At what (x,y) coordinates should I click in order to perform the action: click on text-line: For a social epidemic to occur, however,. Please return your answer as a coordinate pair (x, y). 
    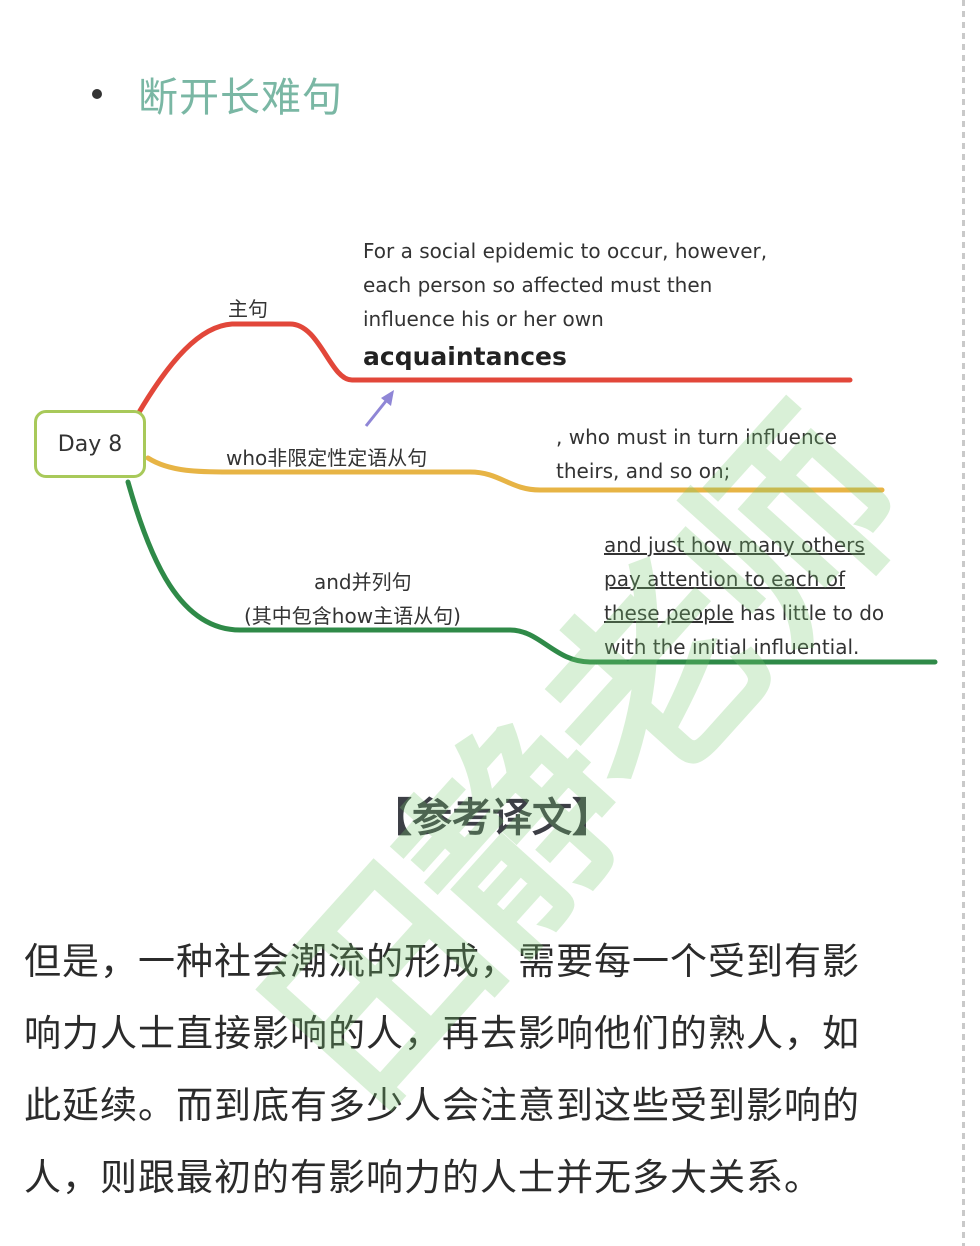
    Looking at the image, I should click on (565, 251).